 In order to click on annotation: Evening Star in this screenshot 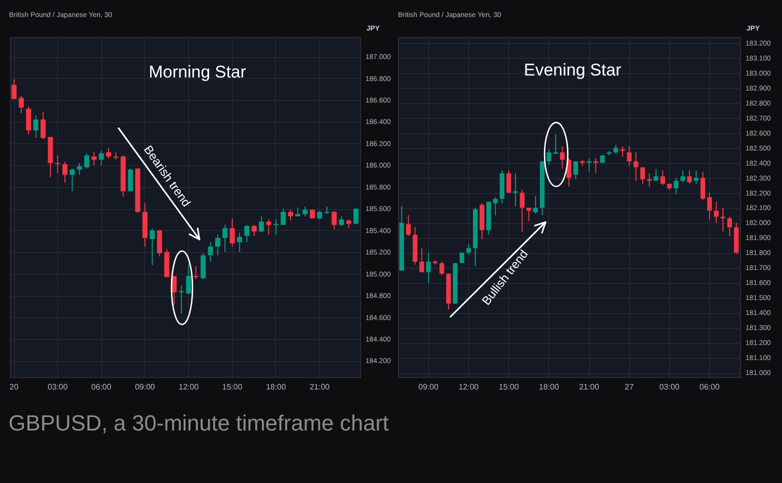, I will do `click(573, 70)`.